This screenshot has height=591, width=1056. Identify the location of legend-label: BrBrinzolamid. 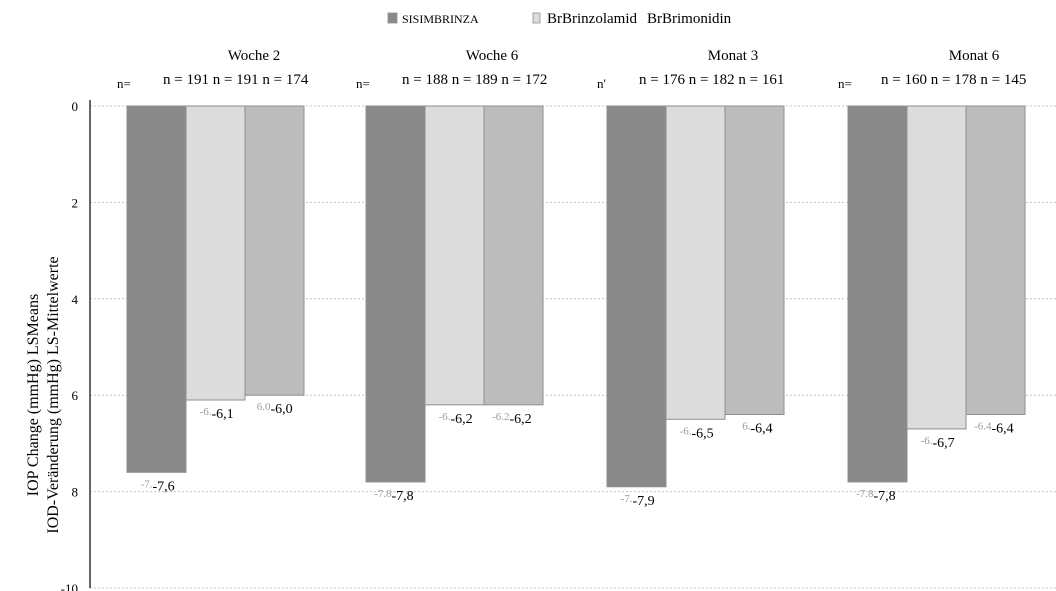
(592, 19).